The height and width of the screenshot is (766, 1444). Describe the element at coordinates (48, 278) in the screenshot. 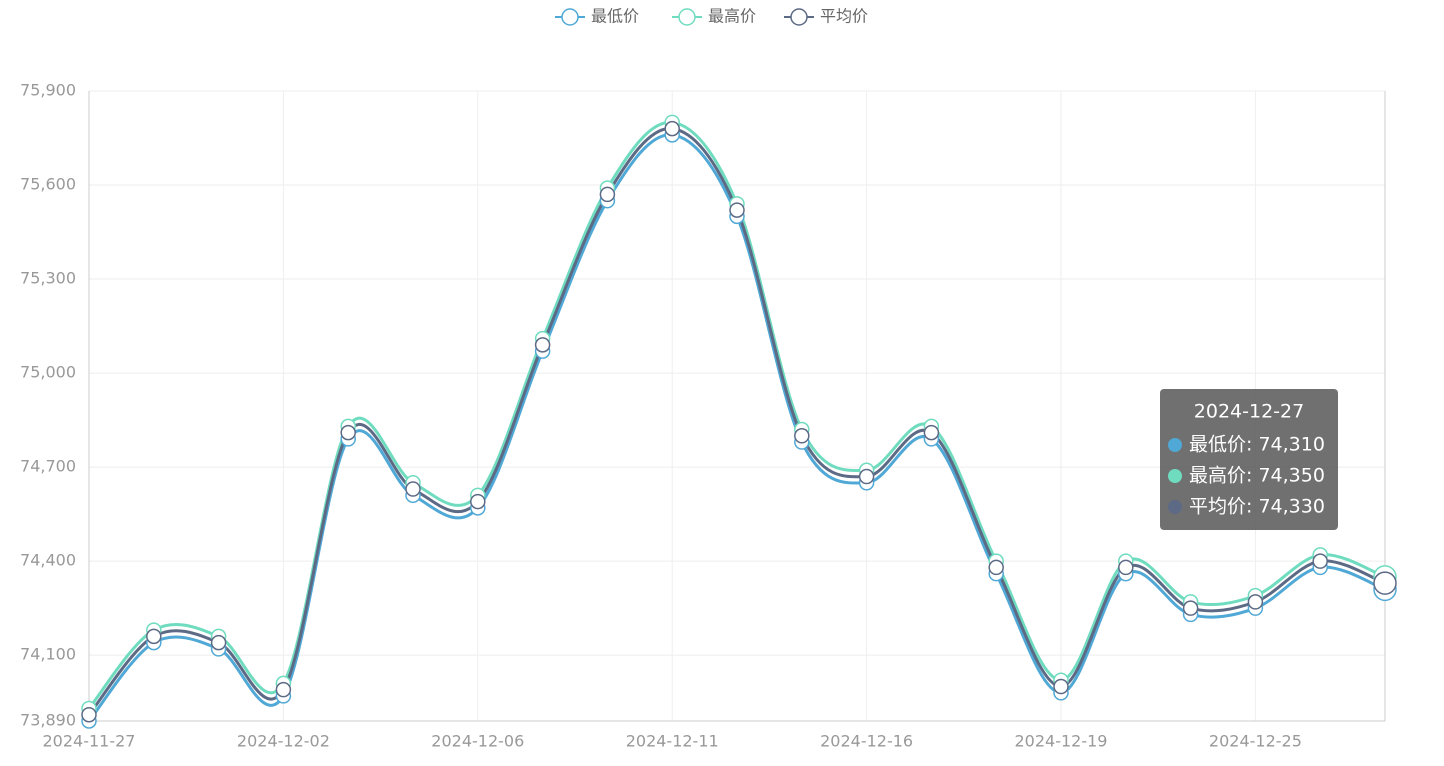

I see `y-tick-label: 75,300` at that location.